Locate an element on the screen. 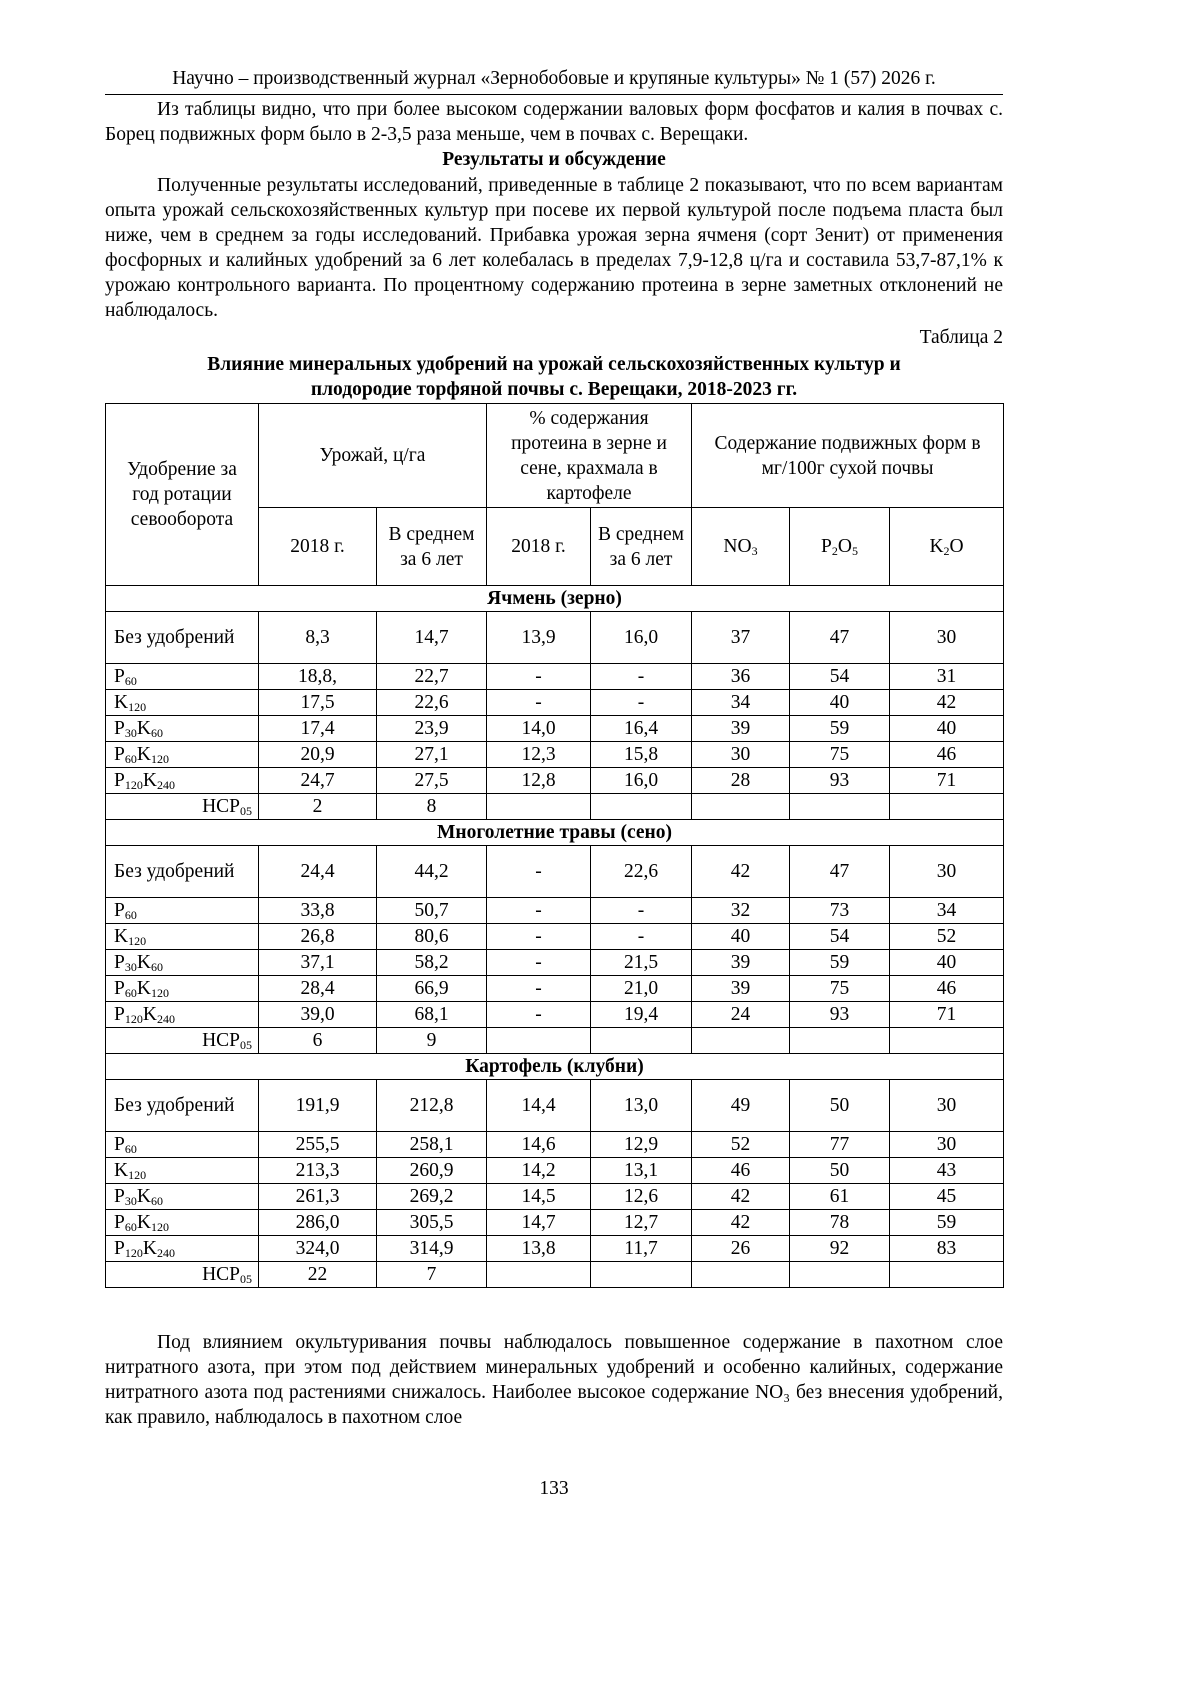 The width and height of the screenshot is (1200, 1698). value-cell: 23,9 is located at coordinates (431, 728).